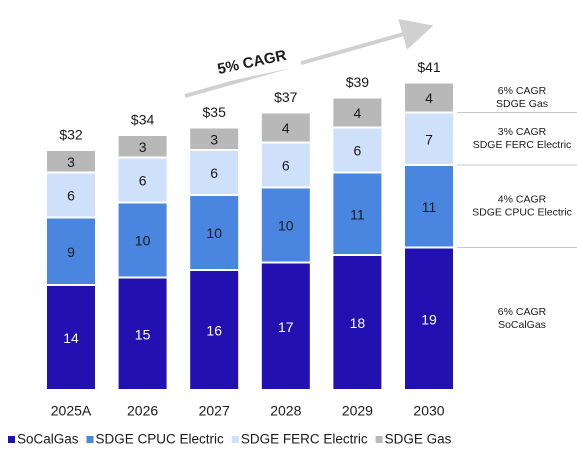 This screenshot has height=450, width=577. I want to click on x-tick-label: 2027, so click(214, 411).